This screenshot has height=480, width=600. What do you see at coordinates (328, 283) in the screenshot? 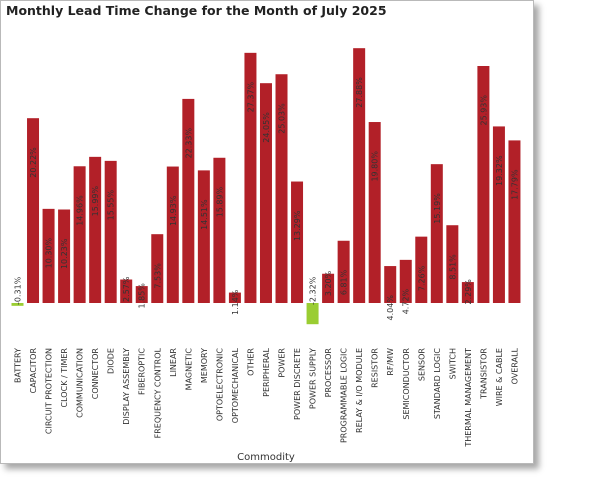
I see `data-label-processor: 3.20%` at bounding box center [328, 283].